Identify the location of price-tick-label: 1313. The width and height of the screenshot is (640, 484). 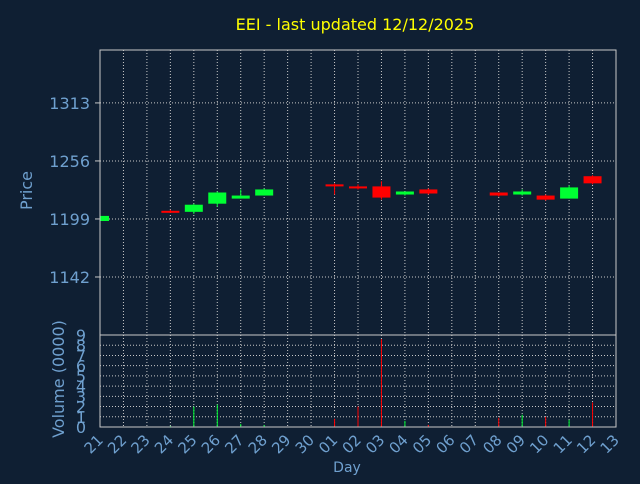
(69, 103).